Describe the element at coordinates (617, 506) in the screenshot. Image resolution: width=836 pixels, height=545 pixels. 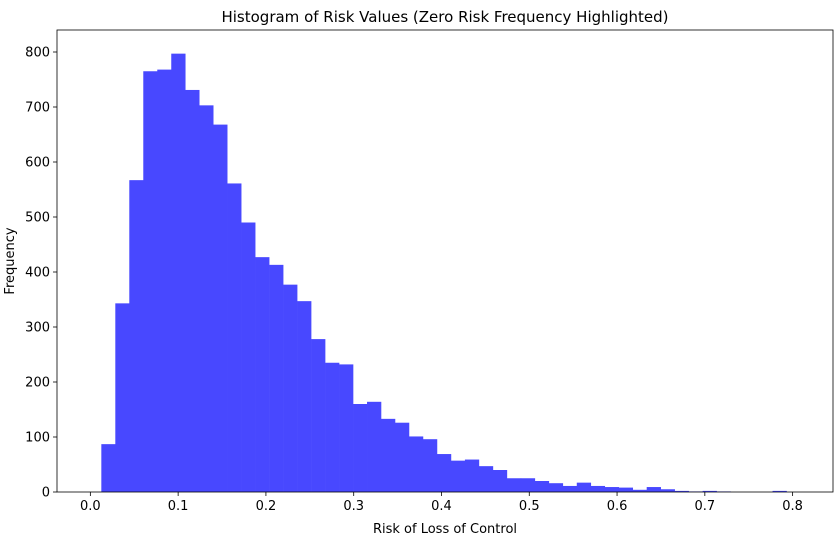
I see `x-tick-label: 0.6` at that location.